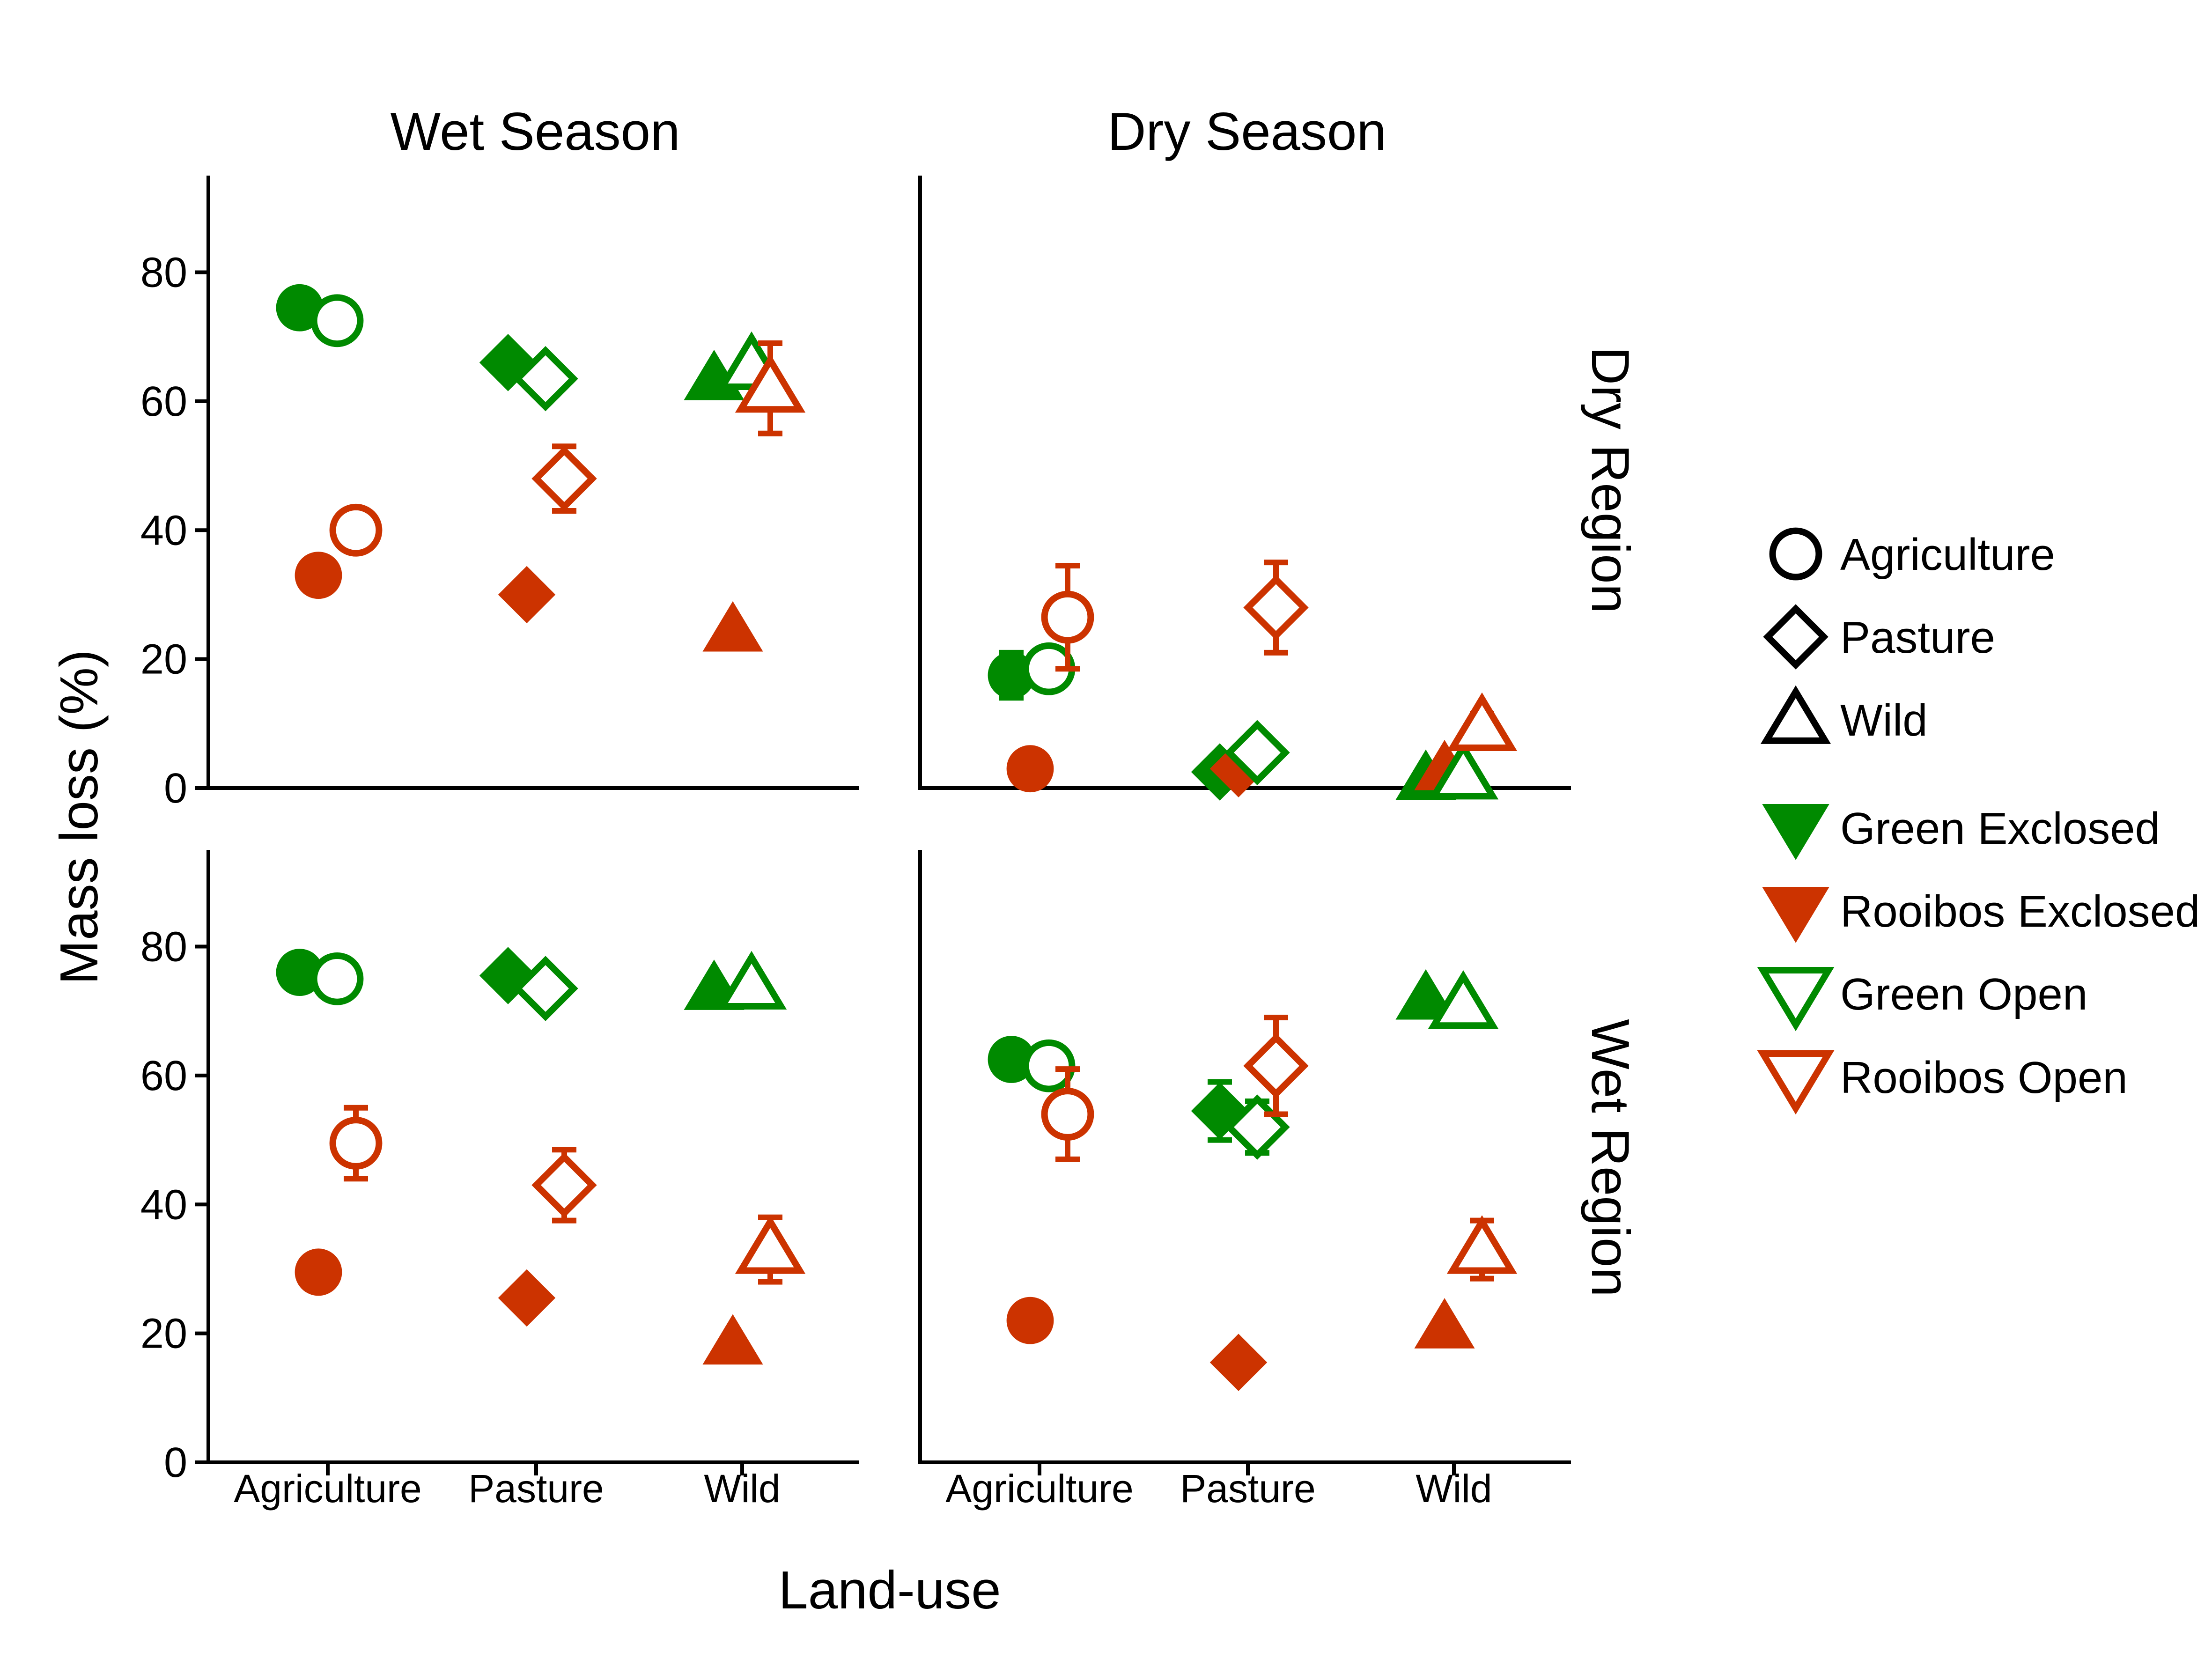  I want to click on legend-item-rooibos-open: Rooibos Open, so click(1942, 1083).